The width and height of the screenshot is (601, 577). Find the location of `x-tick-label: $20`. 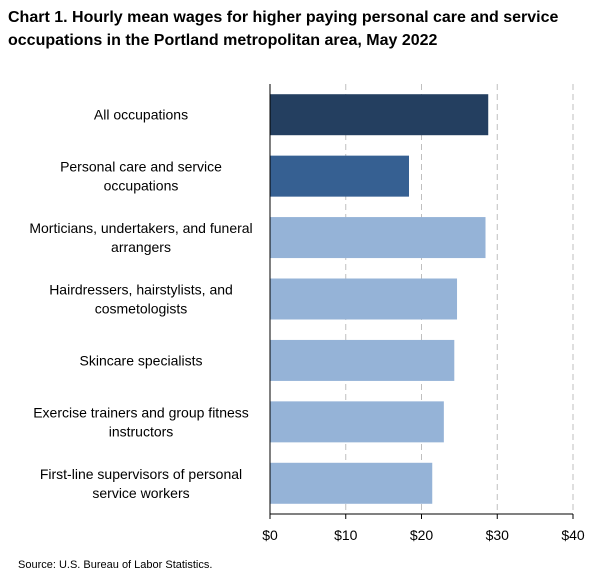

x-tick-label: $20 is located at coordinates (422, 535).